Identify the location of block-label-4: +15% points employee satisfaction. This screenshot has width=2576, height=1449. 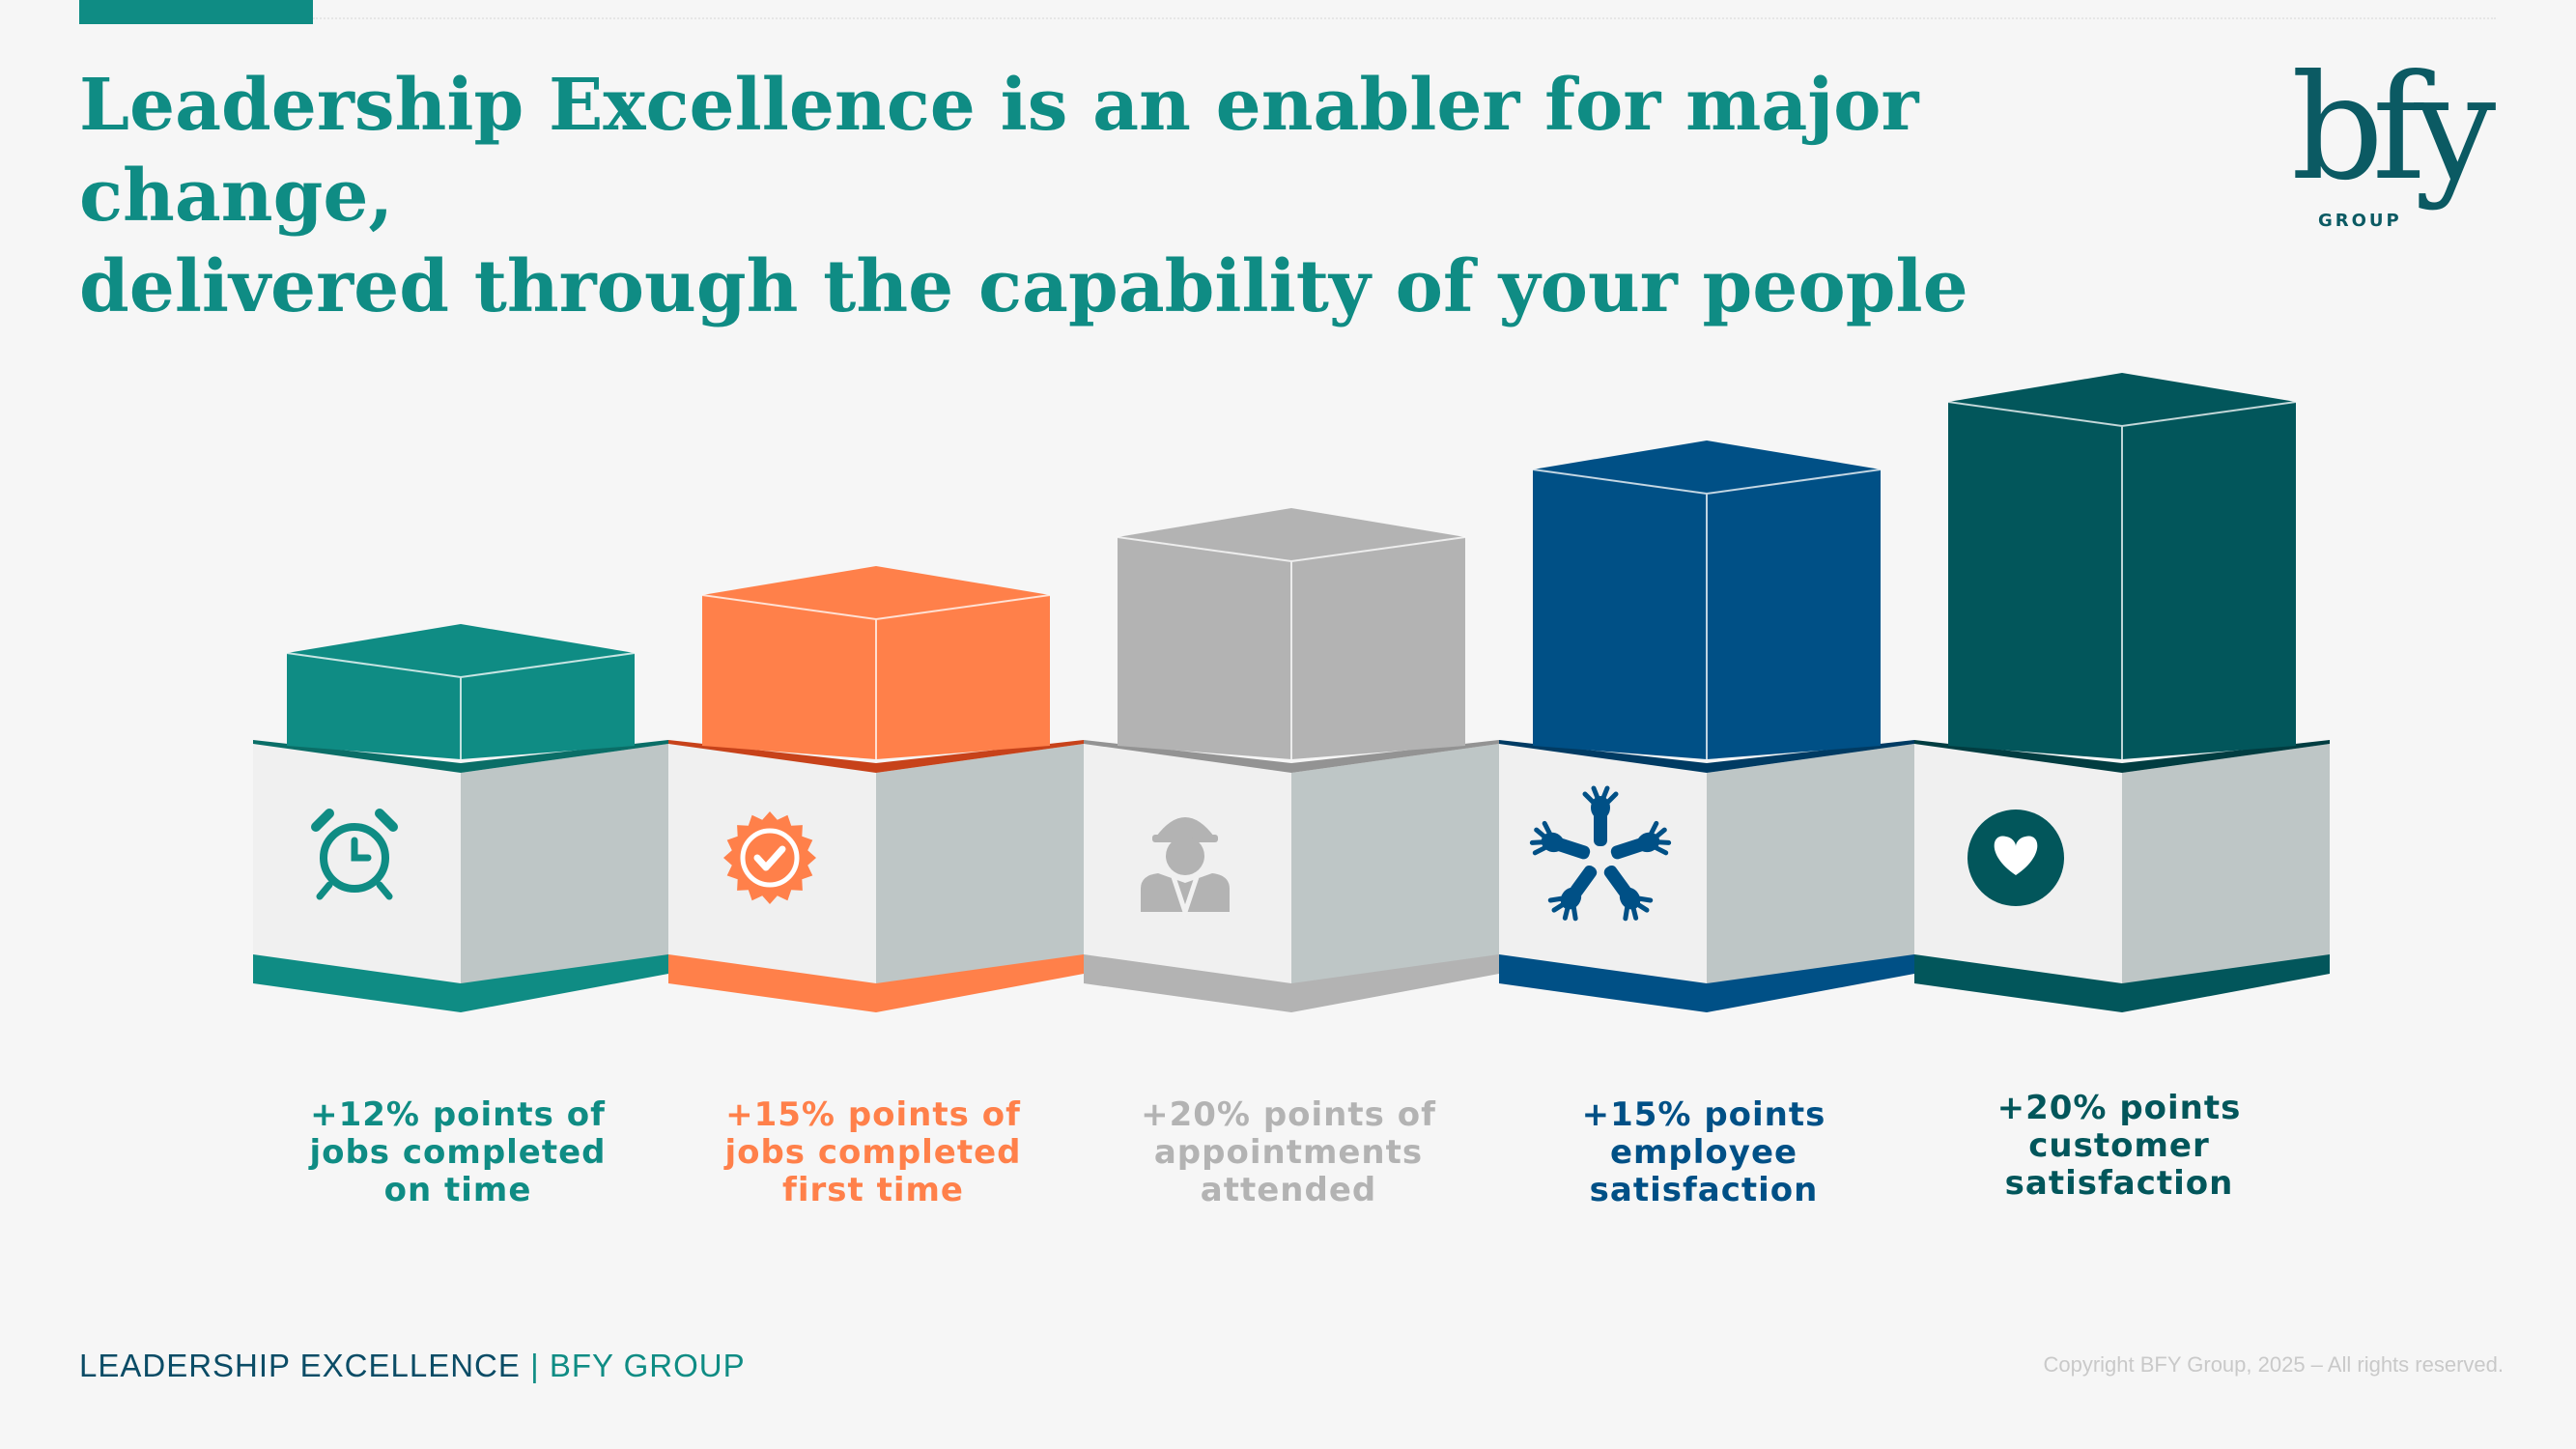
(1704, 1152).